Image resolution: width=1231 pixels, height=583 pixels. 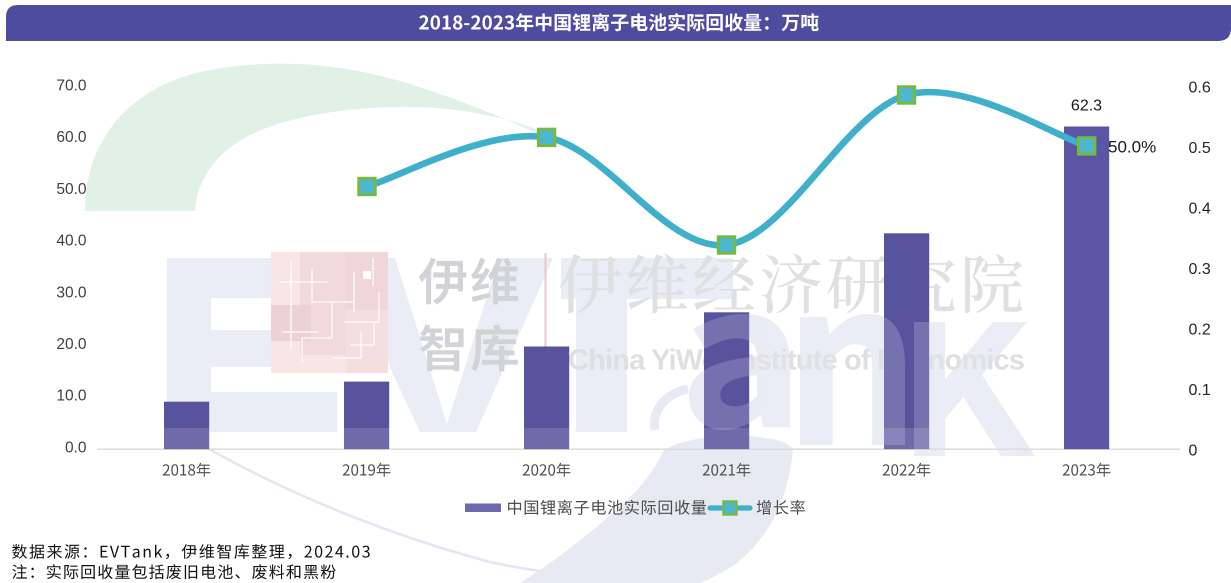 I want to click on svg-text: 40.0, so click(x=71, y=241).